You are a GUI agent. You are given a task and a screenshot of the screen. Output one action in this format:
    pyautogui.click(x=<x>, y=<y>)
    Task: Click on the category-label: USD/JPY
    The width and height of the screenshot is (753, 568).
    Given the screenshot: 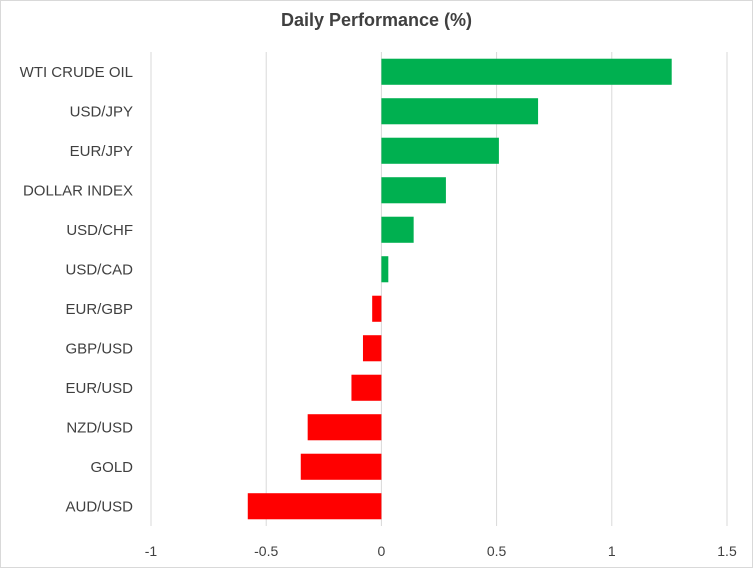 What is the action you would take?
    pyautogui.click(x=101, y=111)
    